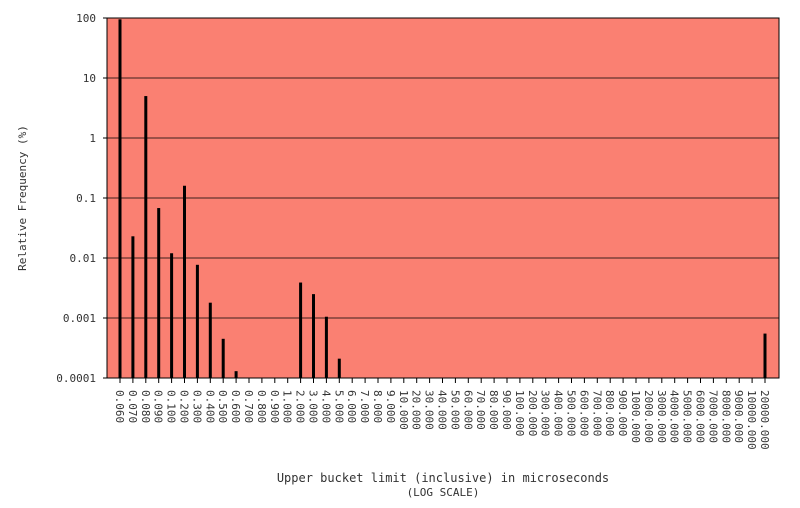 Image resolution: width=800 pixels, height=508 pixels. What do you see at coordinates (287, 406) in the screenshot?
I see `x-tick-label: 1.000` at bounding box center [287, 406].